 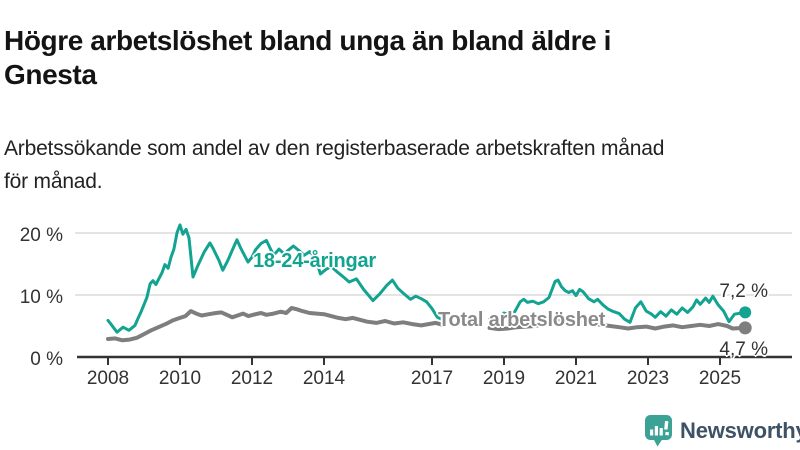 I want to click on end-value-label-total: 4,7 %, so click(x=743, y=349).